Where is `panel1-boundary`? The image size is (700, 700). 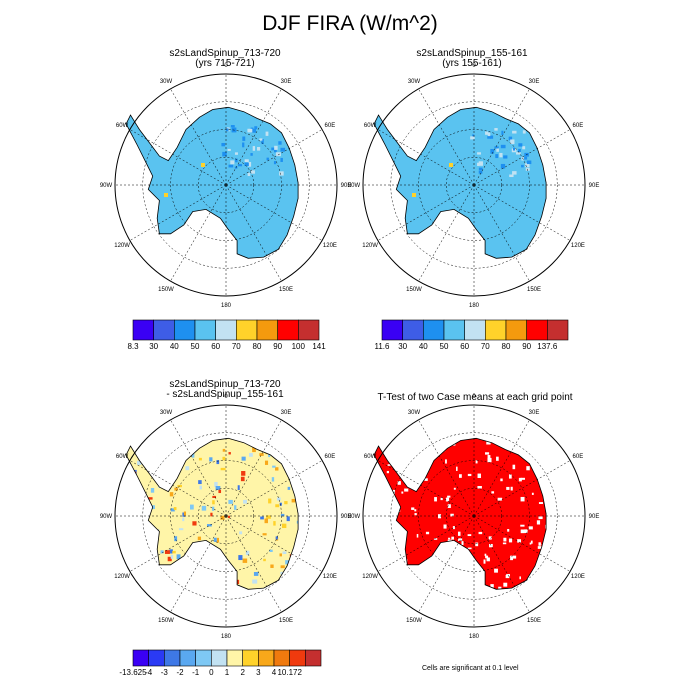
panel1-boundary is located at coordinates (226, 185).